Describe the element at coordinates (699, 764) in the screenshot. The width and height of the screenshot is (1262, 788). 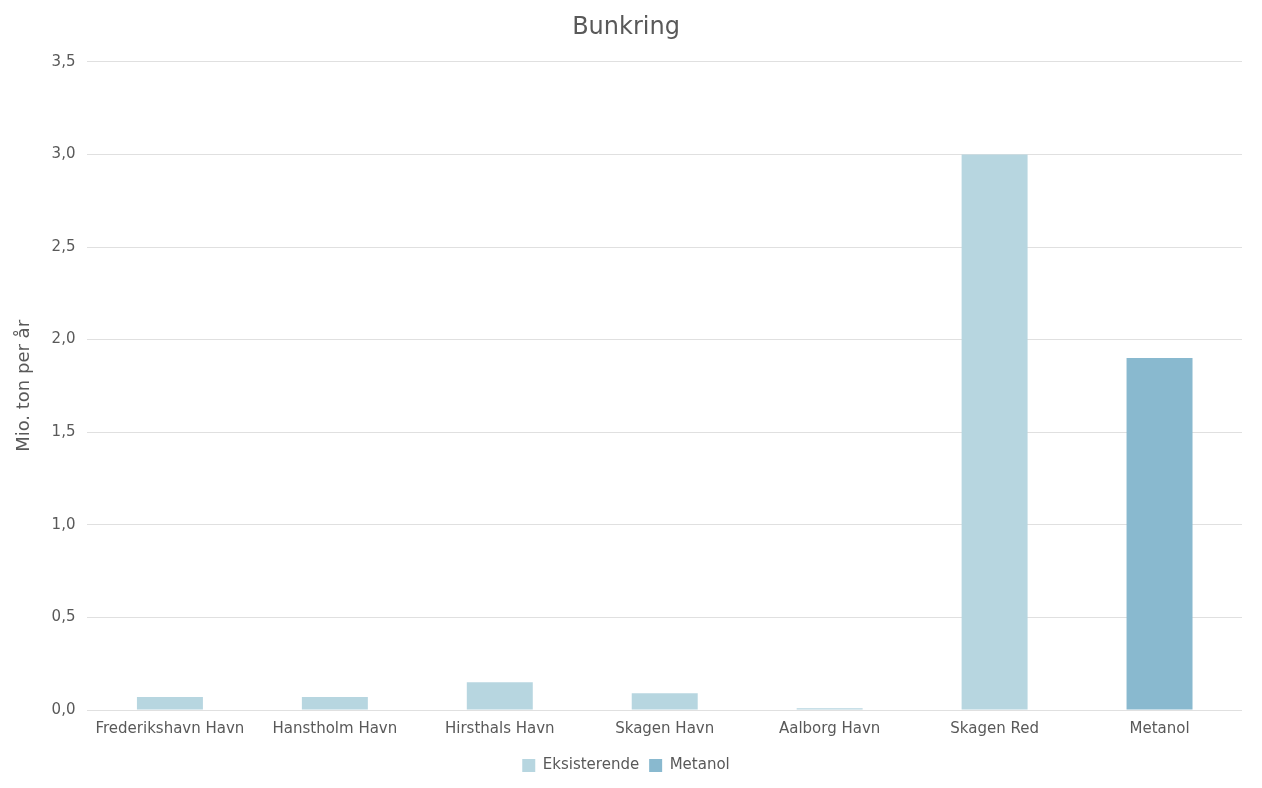
I see `legend-label: Metanol` at that location.